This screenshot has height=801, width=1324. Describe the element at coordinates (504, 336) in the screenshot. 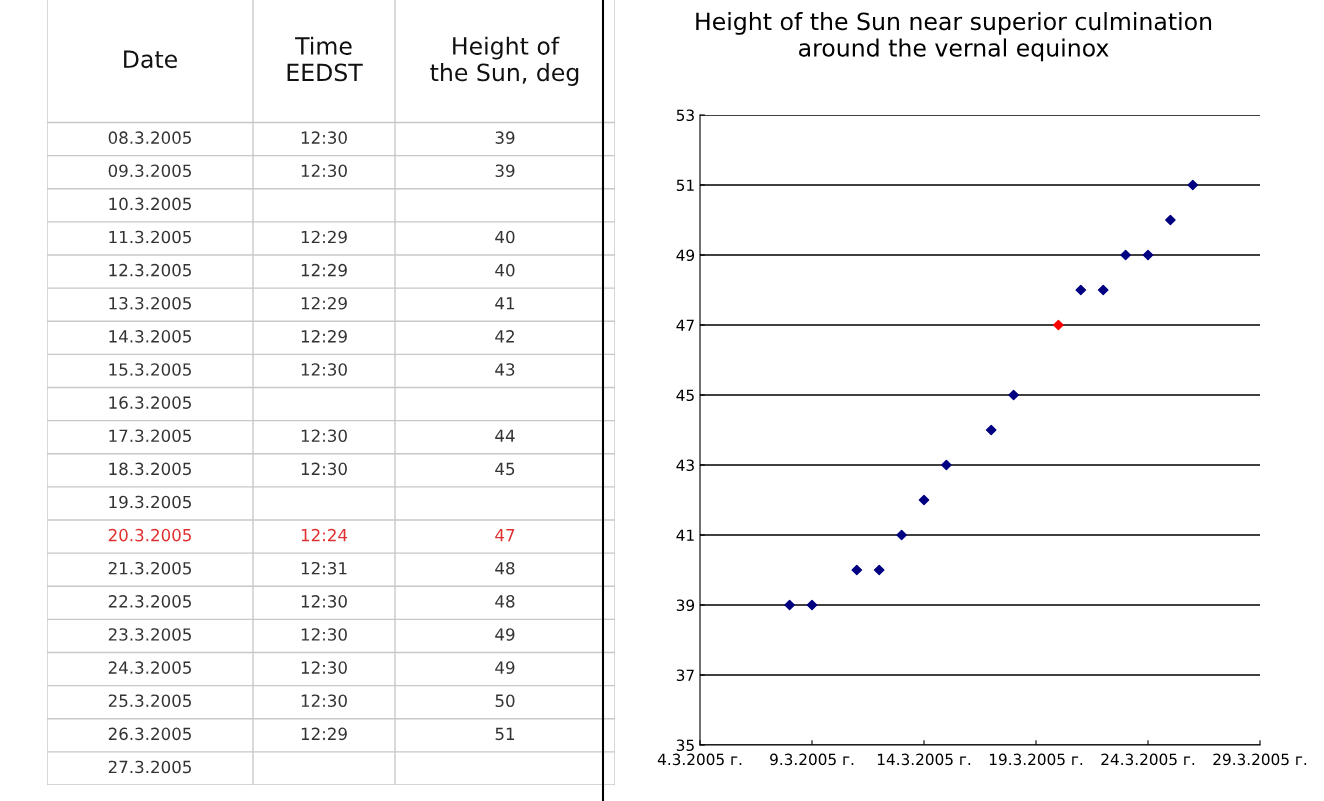

I see `text: 42` at that location.